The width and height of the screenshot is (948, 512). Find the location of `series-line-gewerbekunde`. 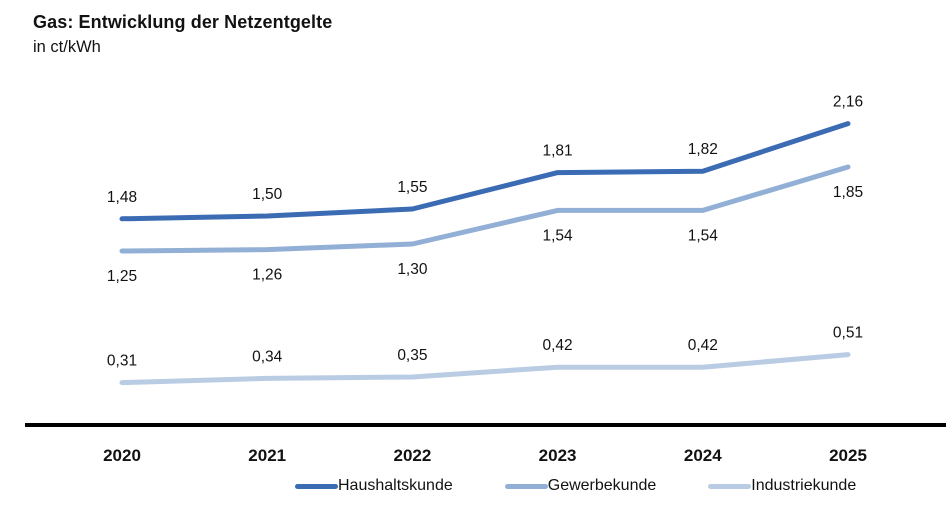

series-line-gewerbekunde is located at coordinates (485, 209).